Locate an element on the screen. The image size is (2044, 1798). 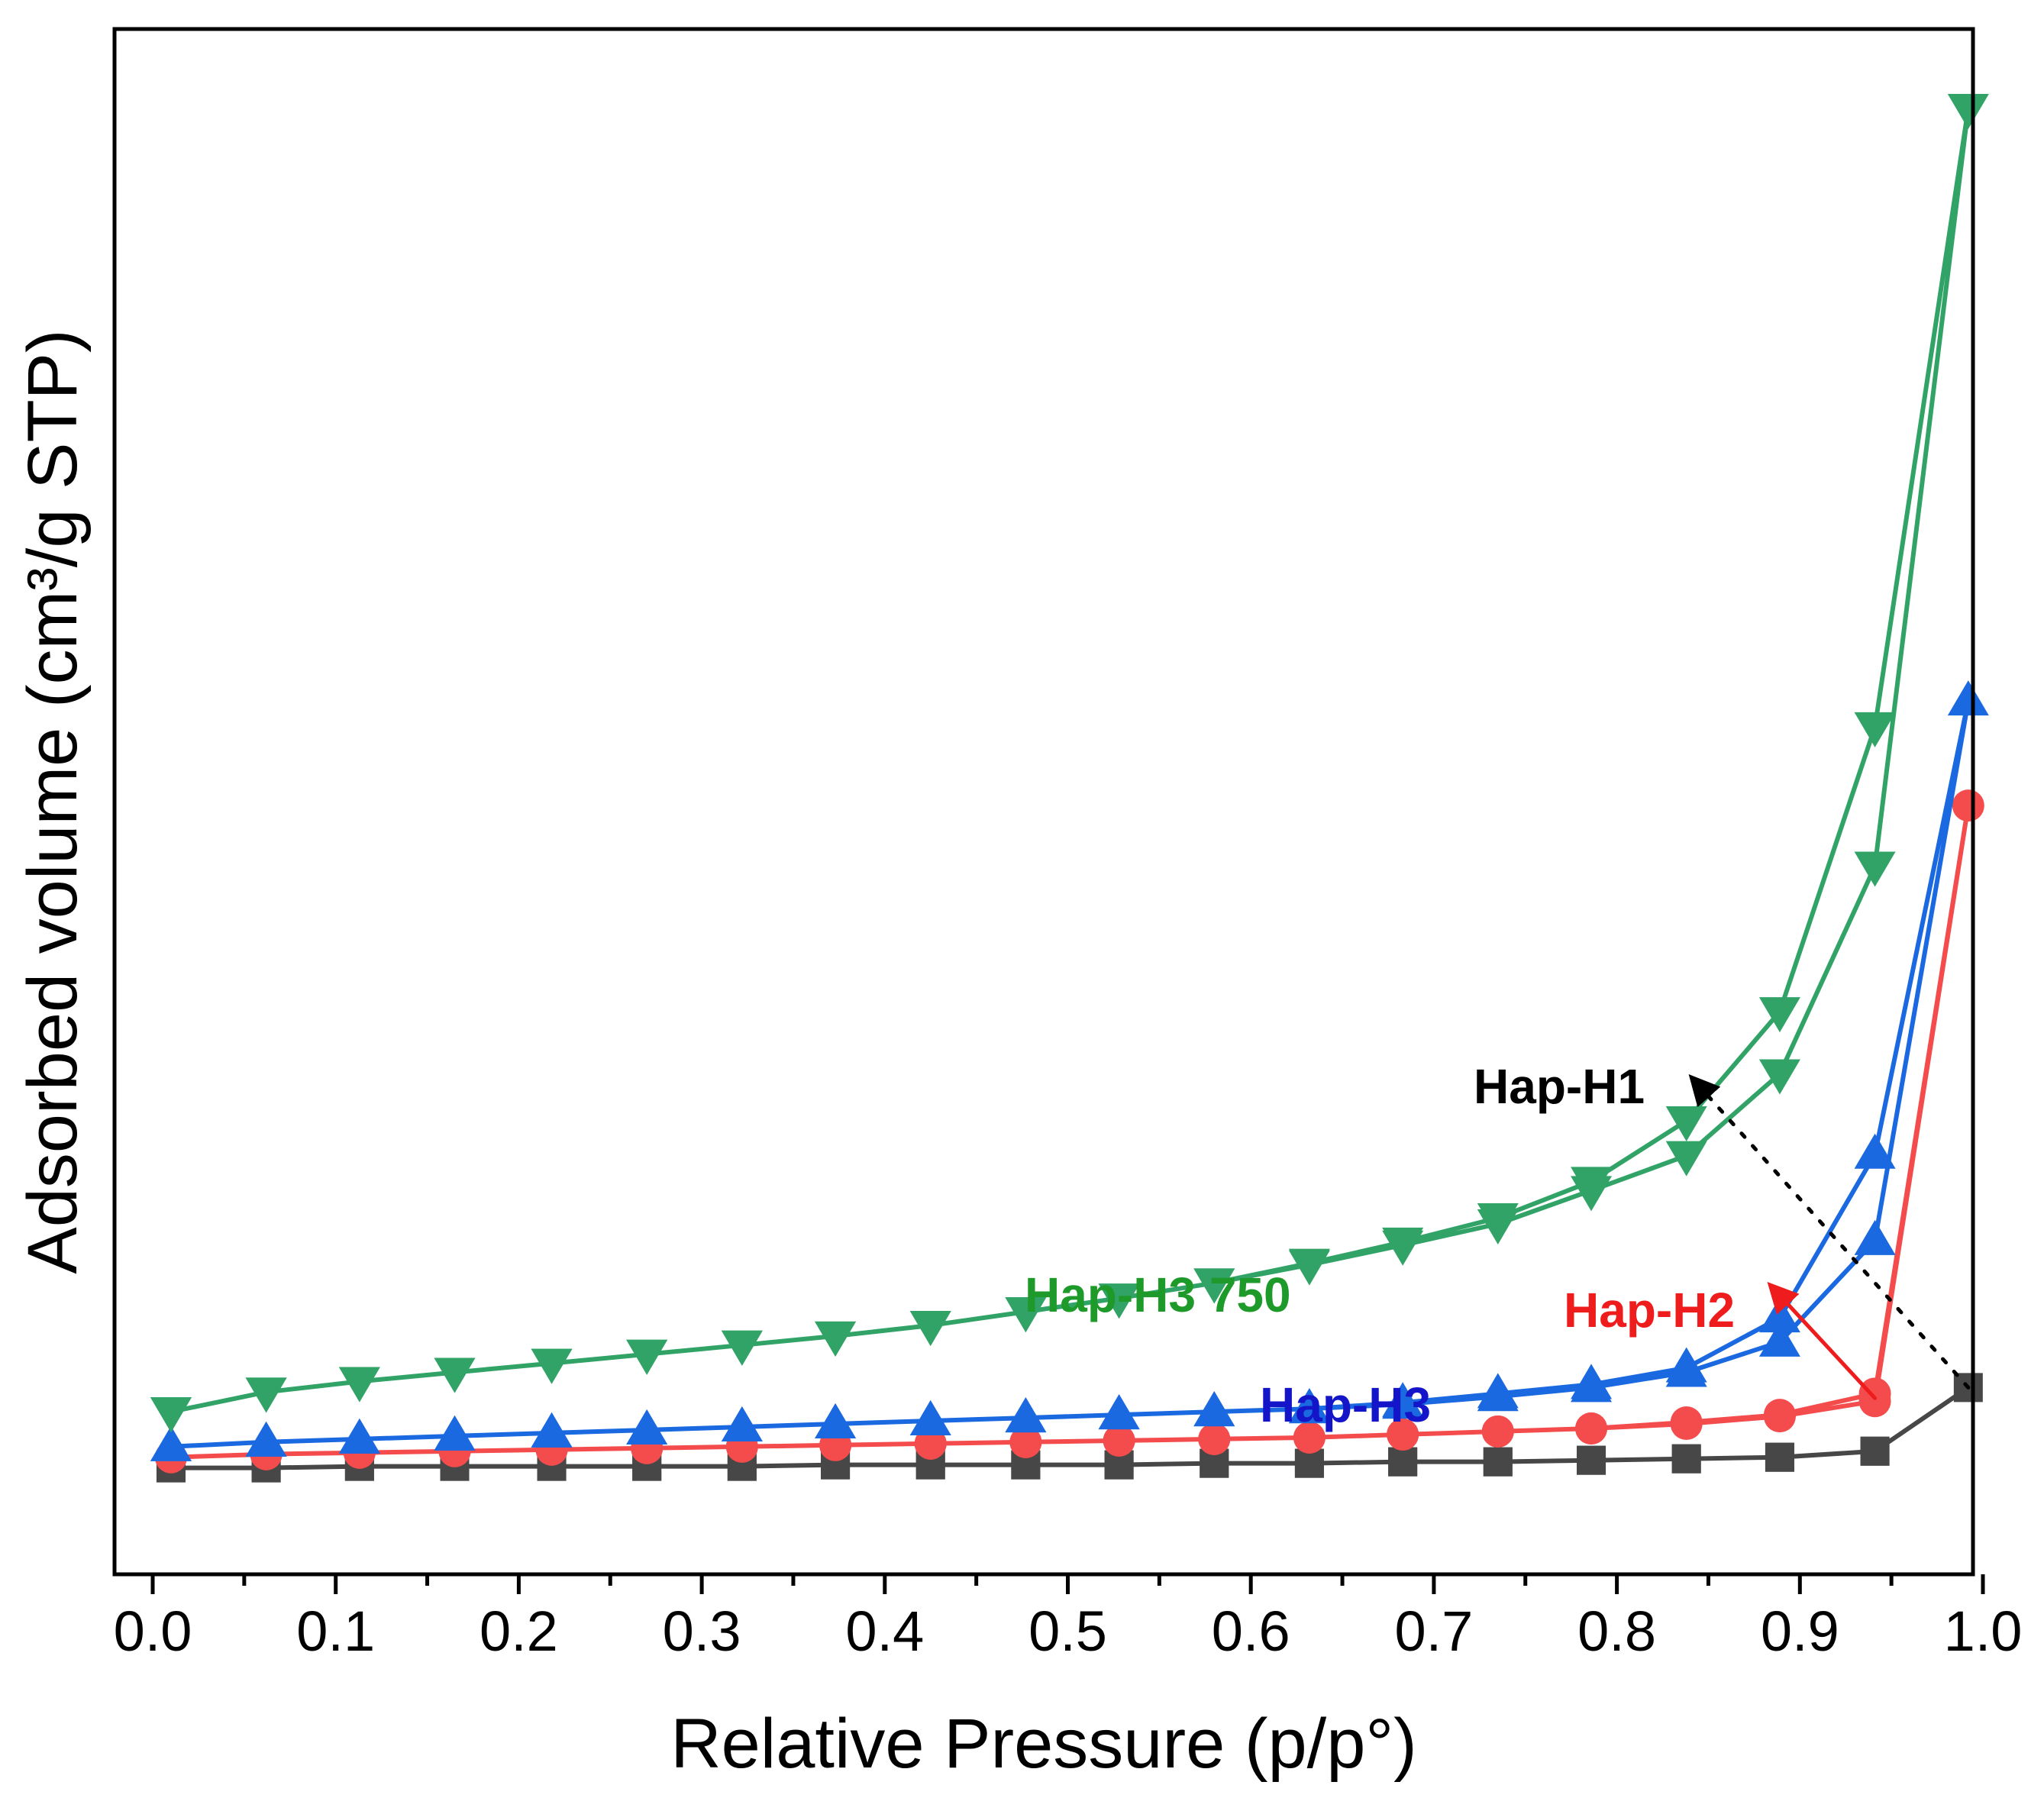
x-tick-label: 0.4 is located at coordinates (885, 1631).